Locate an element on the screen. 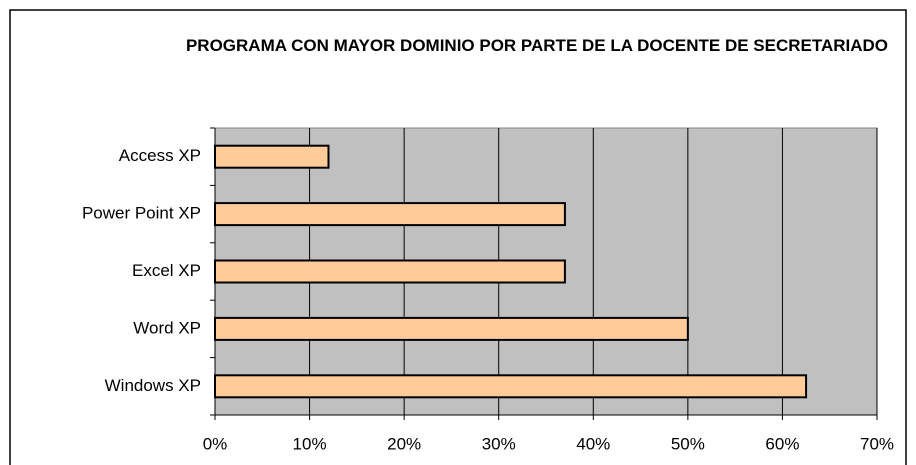 The width and height of the screenshot is (916, 465). y-tick-label: Excel XP is located at coordinates (166, 270).